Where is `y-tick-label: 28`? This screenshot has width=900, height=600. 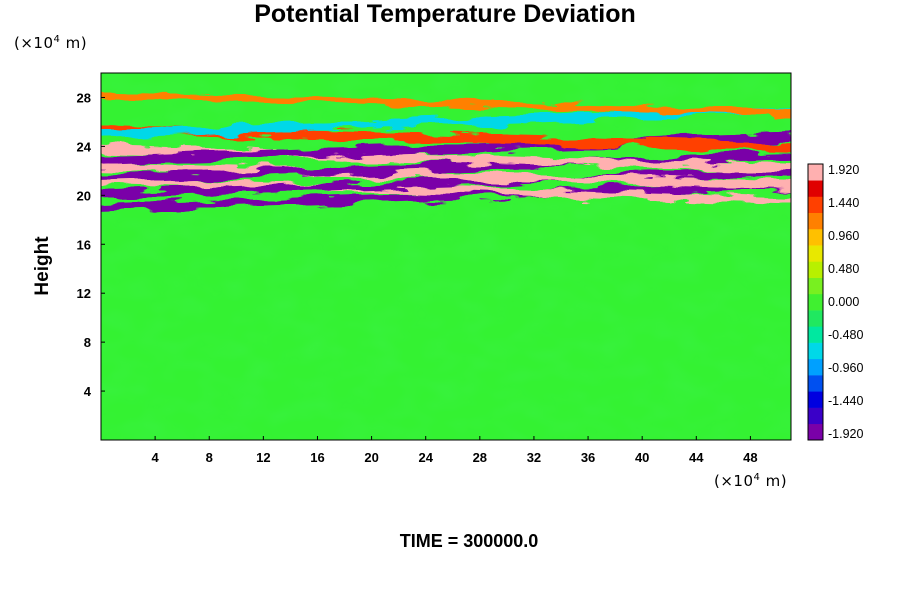
y-tick-label: 28 is located at coordinates (84, 97).